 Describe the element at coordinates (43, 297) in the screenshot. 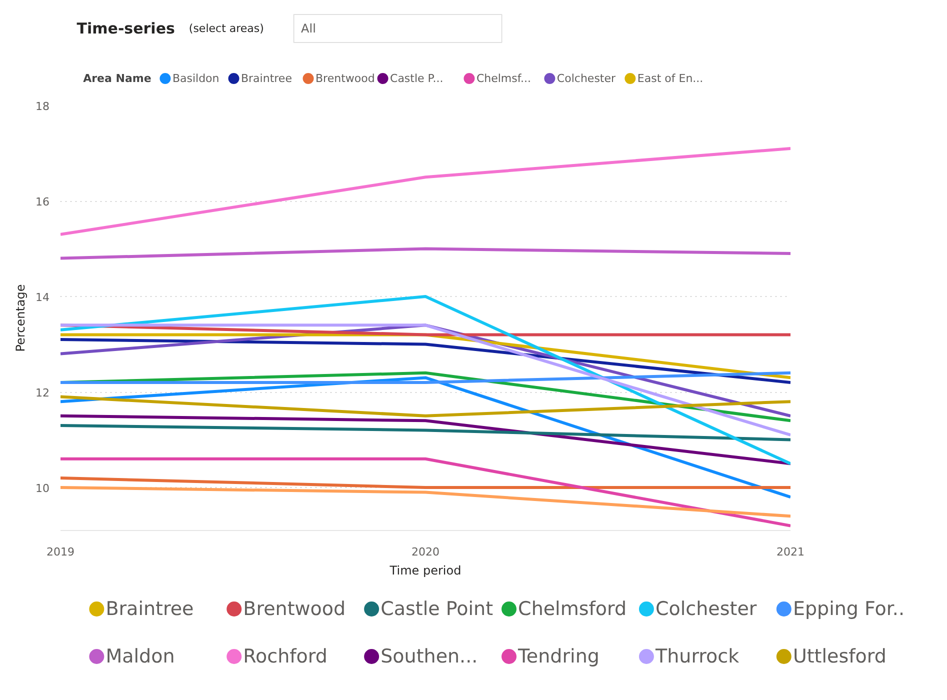

I see `y-tick-label: 14` at that location.